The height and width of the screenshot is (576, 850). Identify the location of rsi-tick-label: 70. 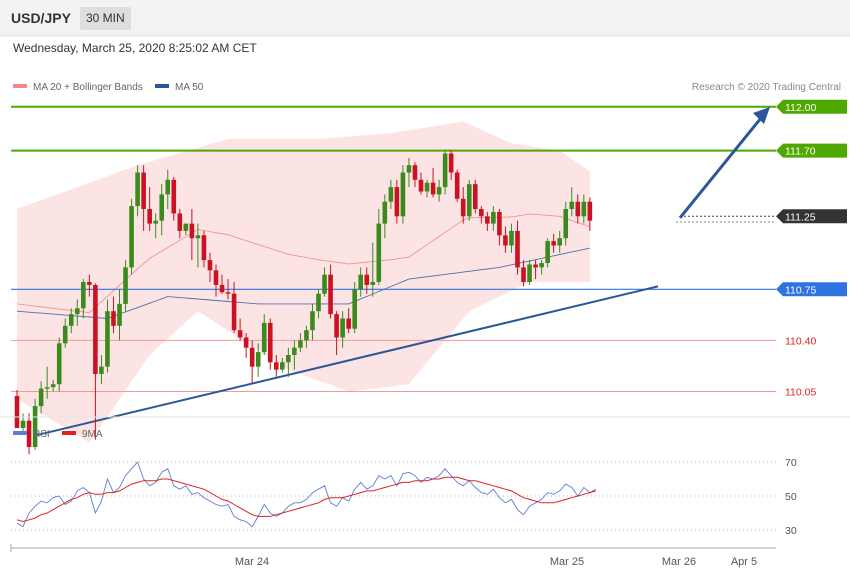
(791, 463).